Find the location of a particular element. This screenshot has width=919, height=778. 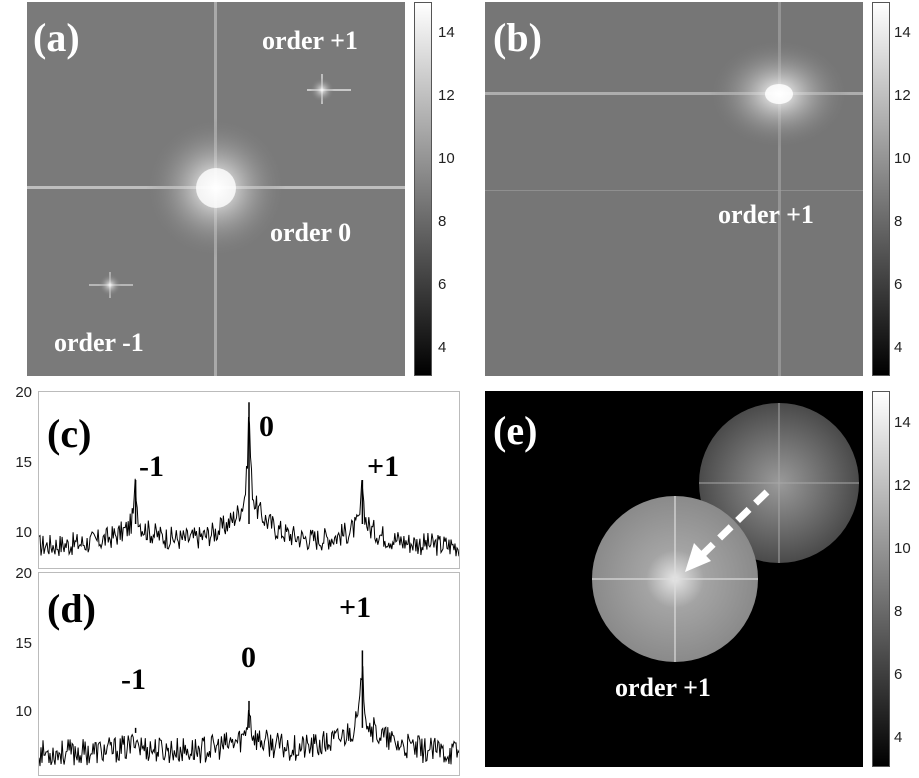

panel-c-ytick-10: 10 is located at coordinates (17, 532).